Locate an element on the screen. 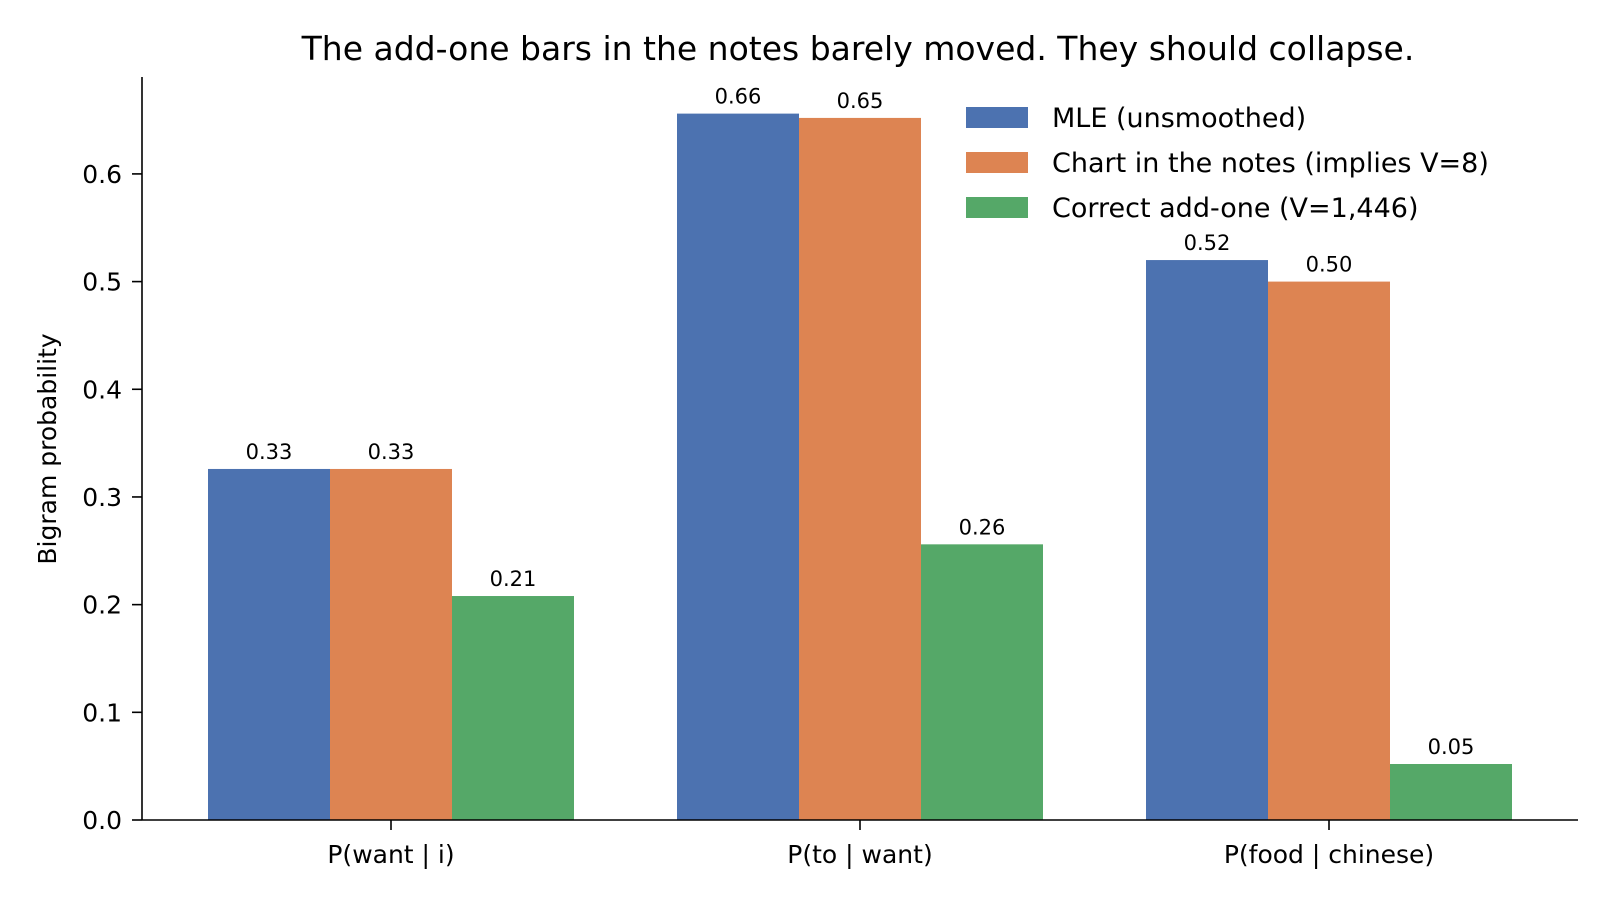 The width and height of the screenshot is (1600, 900). y-tick-label-3: 0.3 is located at coordinates (102, 497).